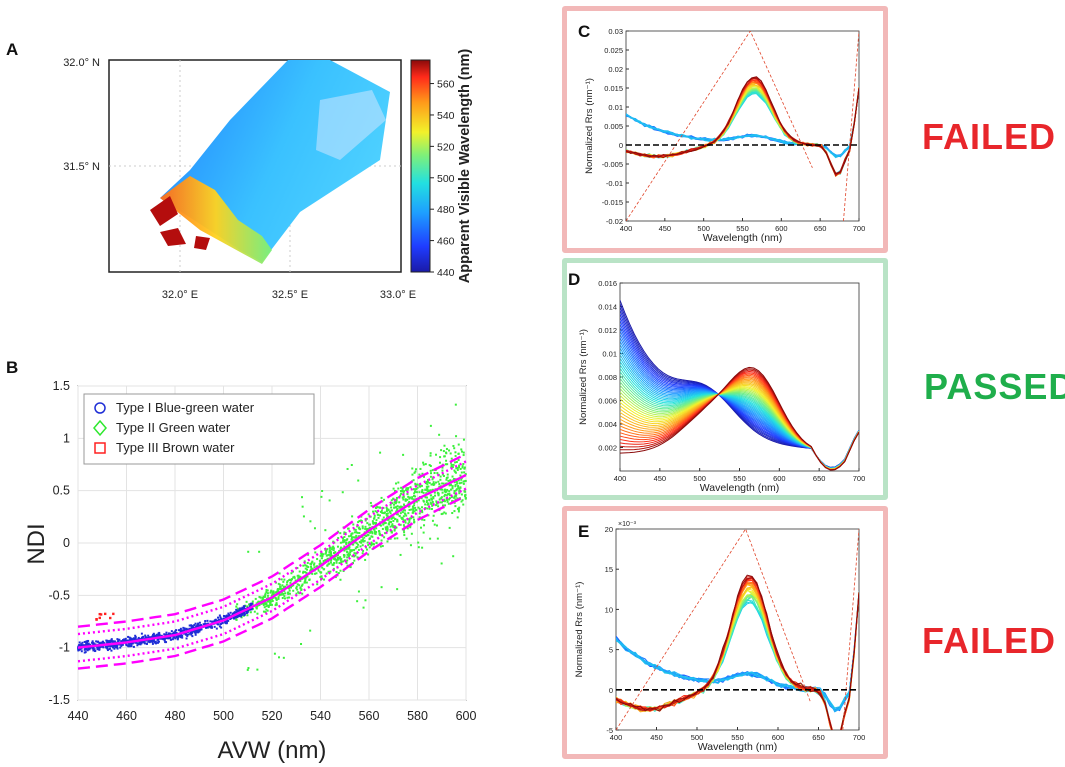 The height and width of the screenshot is (767, 1065). Describe the element at coordinates (616, 737) in the screenshot. I see `x-tick-label: 400` at that location.